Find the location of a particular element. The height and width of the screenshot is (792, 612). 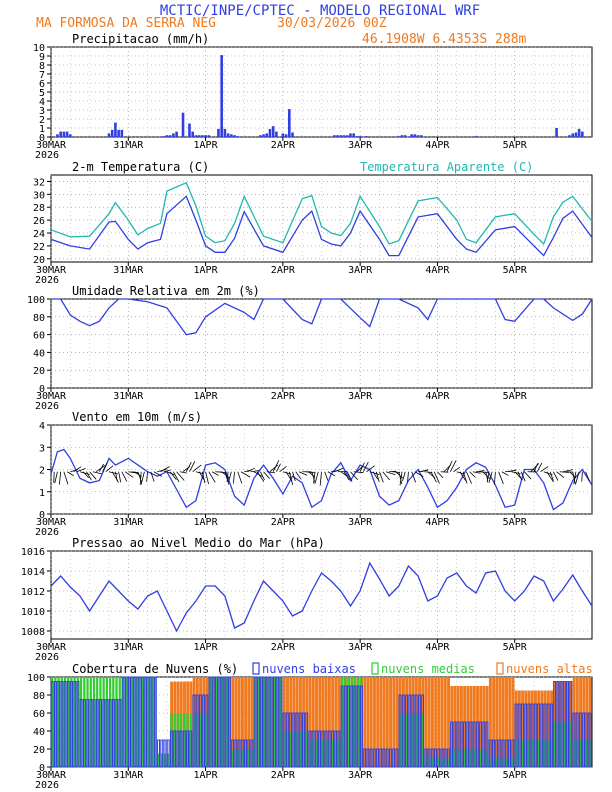

y-tick-label: 1012 is located at coordinates (33, 592).